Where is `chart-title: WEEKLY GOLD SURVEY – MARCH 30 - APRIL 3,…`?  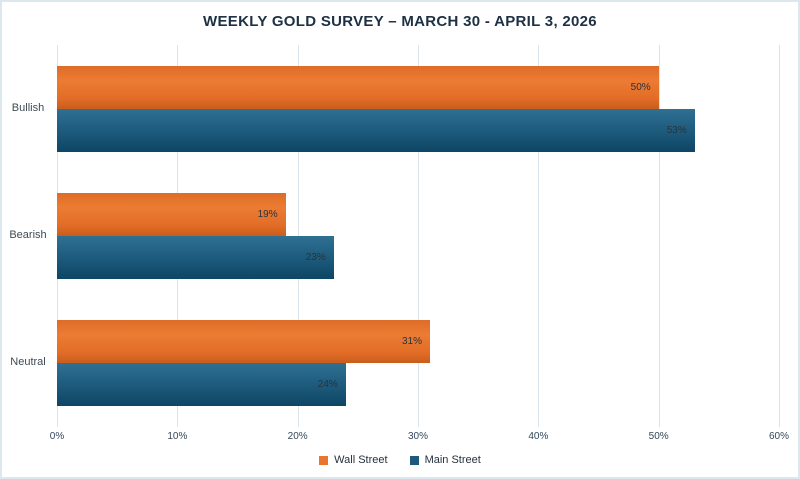
chart-title: WEEKLY GOLD SURVEY – MARCH 30 - APRIL 3,… is located at coordinates (400, 21).